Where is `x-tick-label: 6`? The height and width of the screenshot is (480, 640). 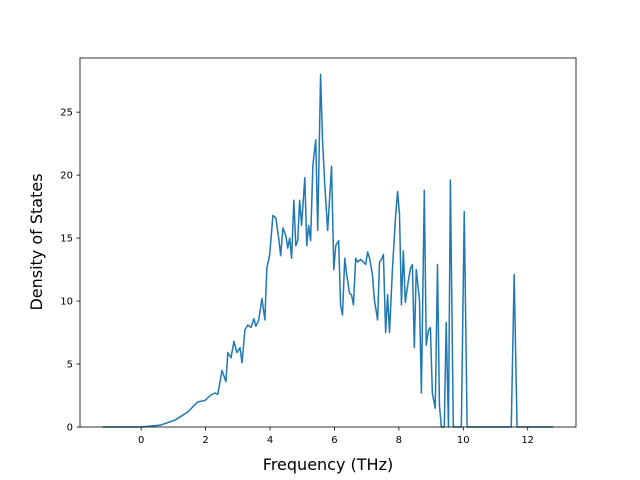
x-tick-label: 6 is located at coordinates (334, 440).